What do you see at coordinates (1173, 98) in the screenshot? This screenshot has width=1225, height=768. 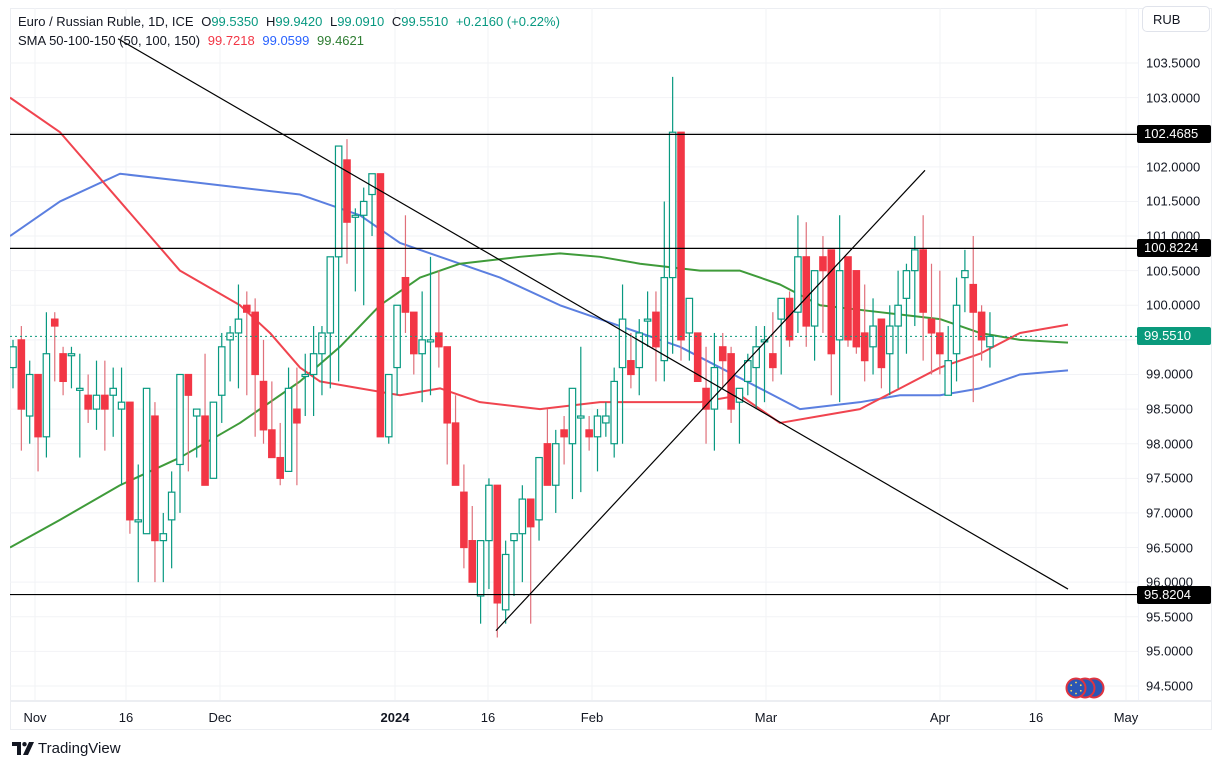 I see `price-tick: 103.0000` at bounding box center [1173, 98].